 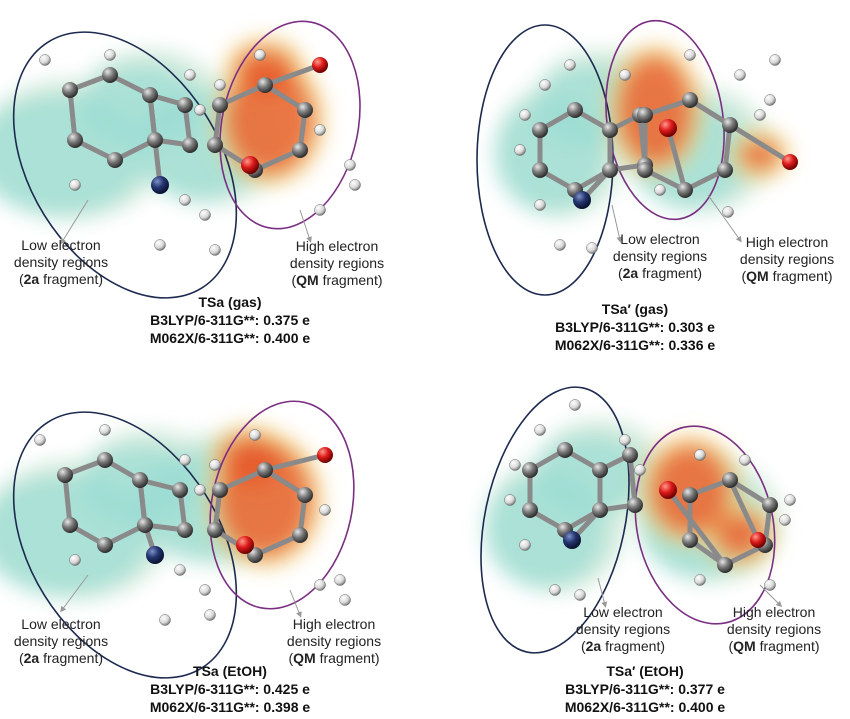 I want to click on nitrogen-atom, so click(x=582, y=200).